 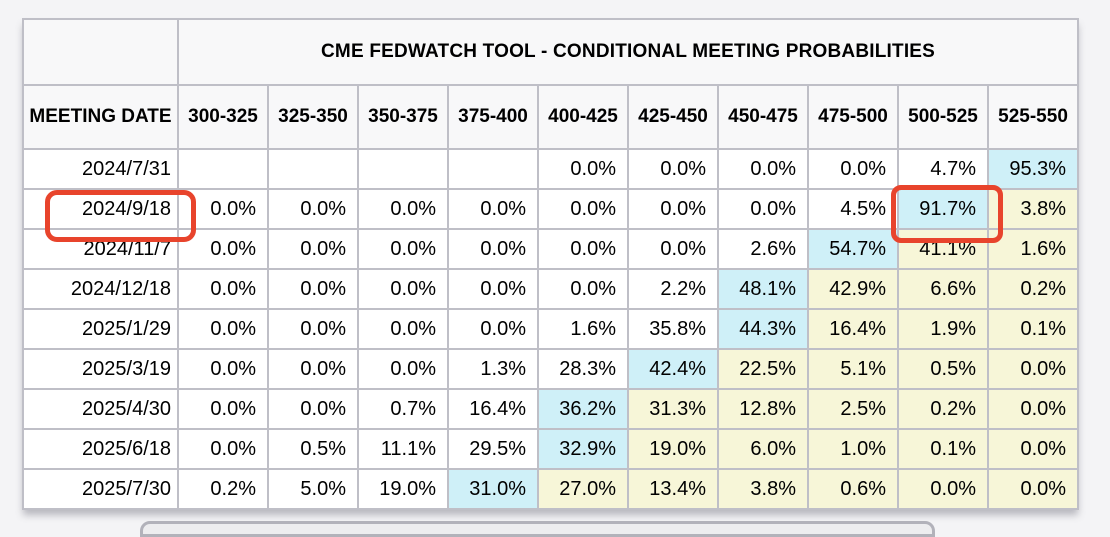 What do you see at coordinates (763, 369) in the screenshot?
I see `probability-cell: 22.5%` at bounding box center [763, 369].